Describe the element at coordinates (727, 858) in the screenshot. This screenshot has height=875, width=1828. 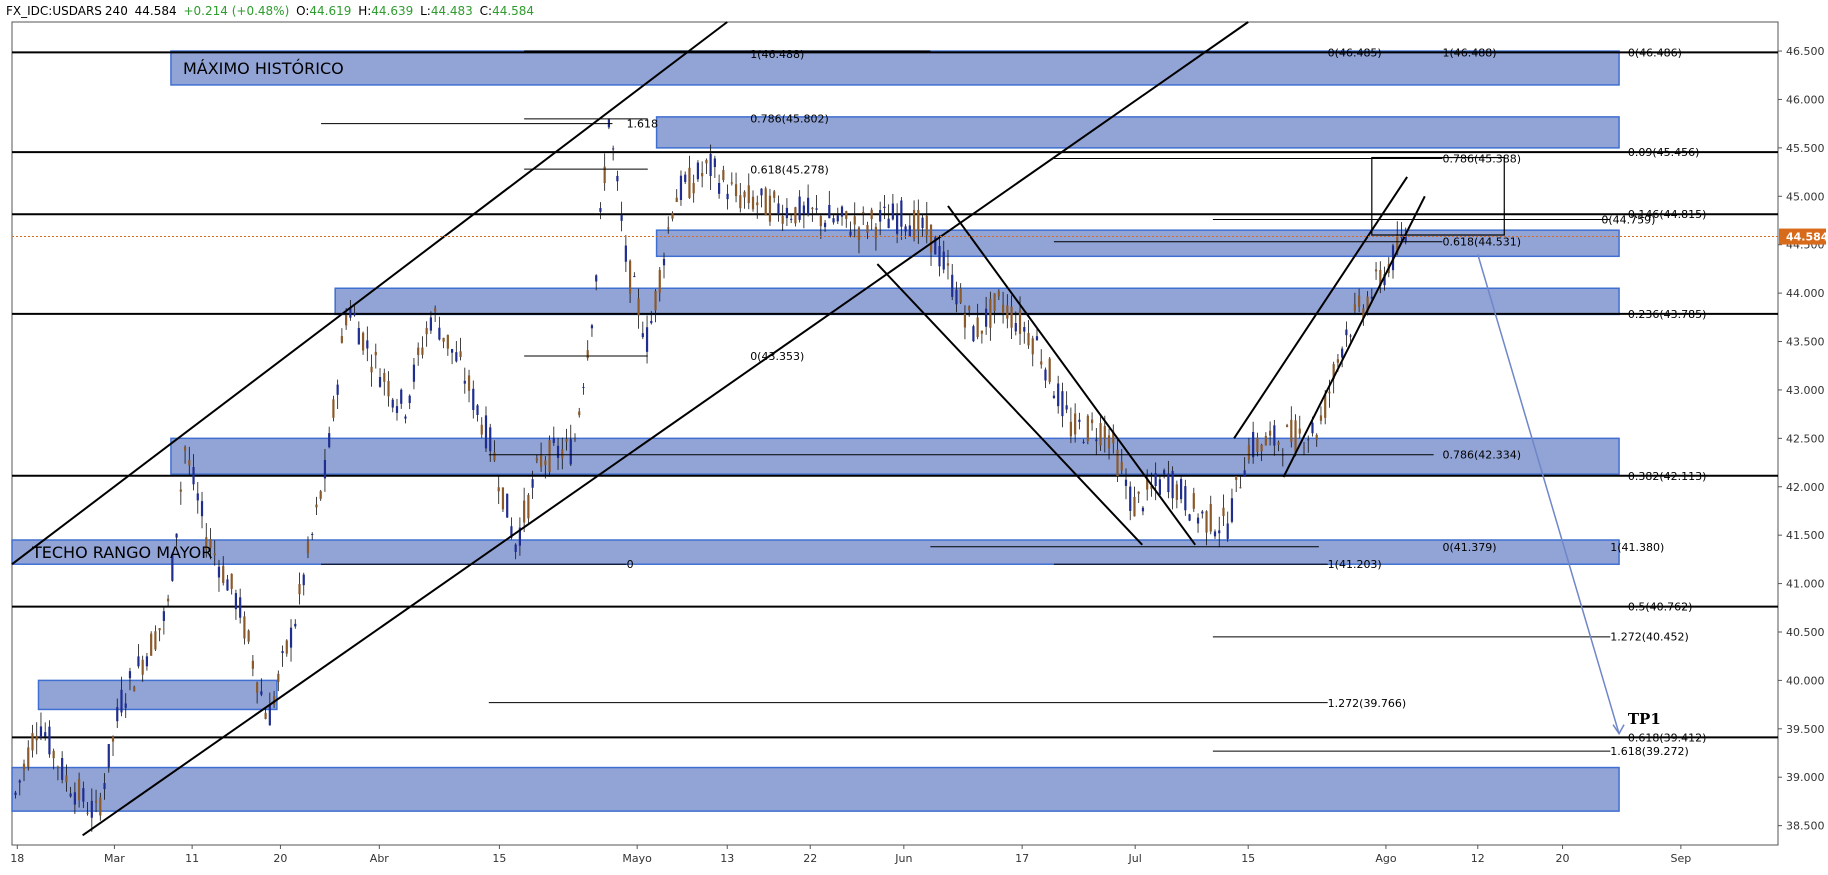
I see `x-tick-label: 13` at that location.